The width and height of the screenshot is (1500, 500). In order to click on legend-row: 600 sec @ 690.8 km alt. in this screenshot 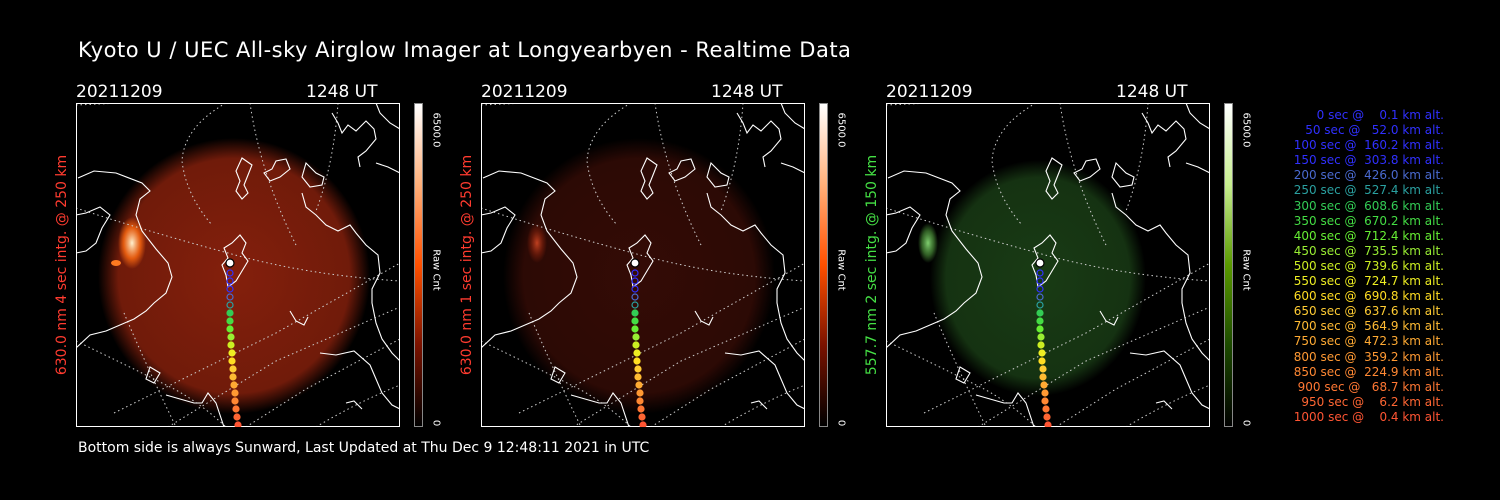, I will do `click(1366, 296)`.